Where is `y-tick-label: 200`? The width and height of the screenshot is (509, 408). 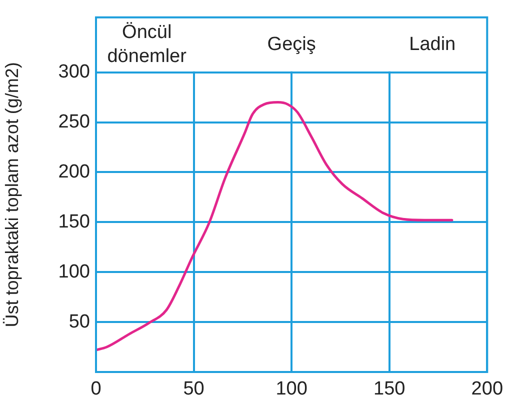
y-tick-label: 200 is located at coordinates (74, 171).